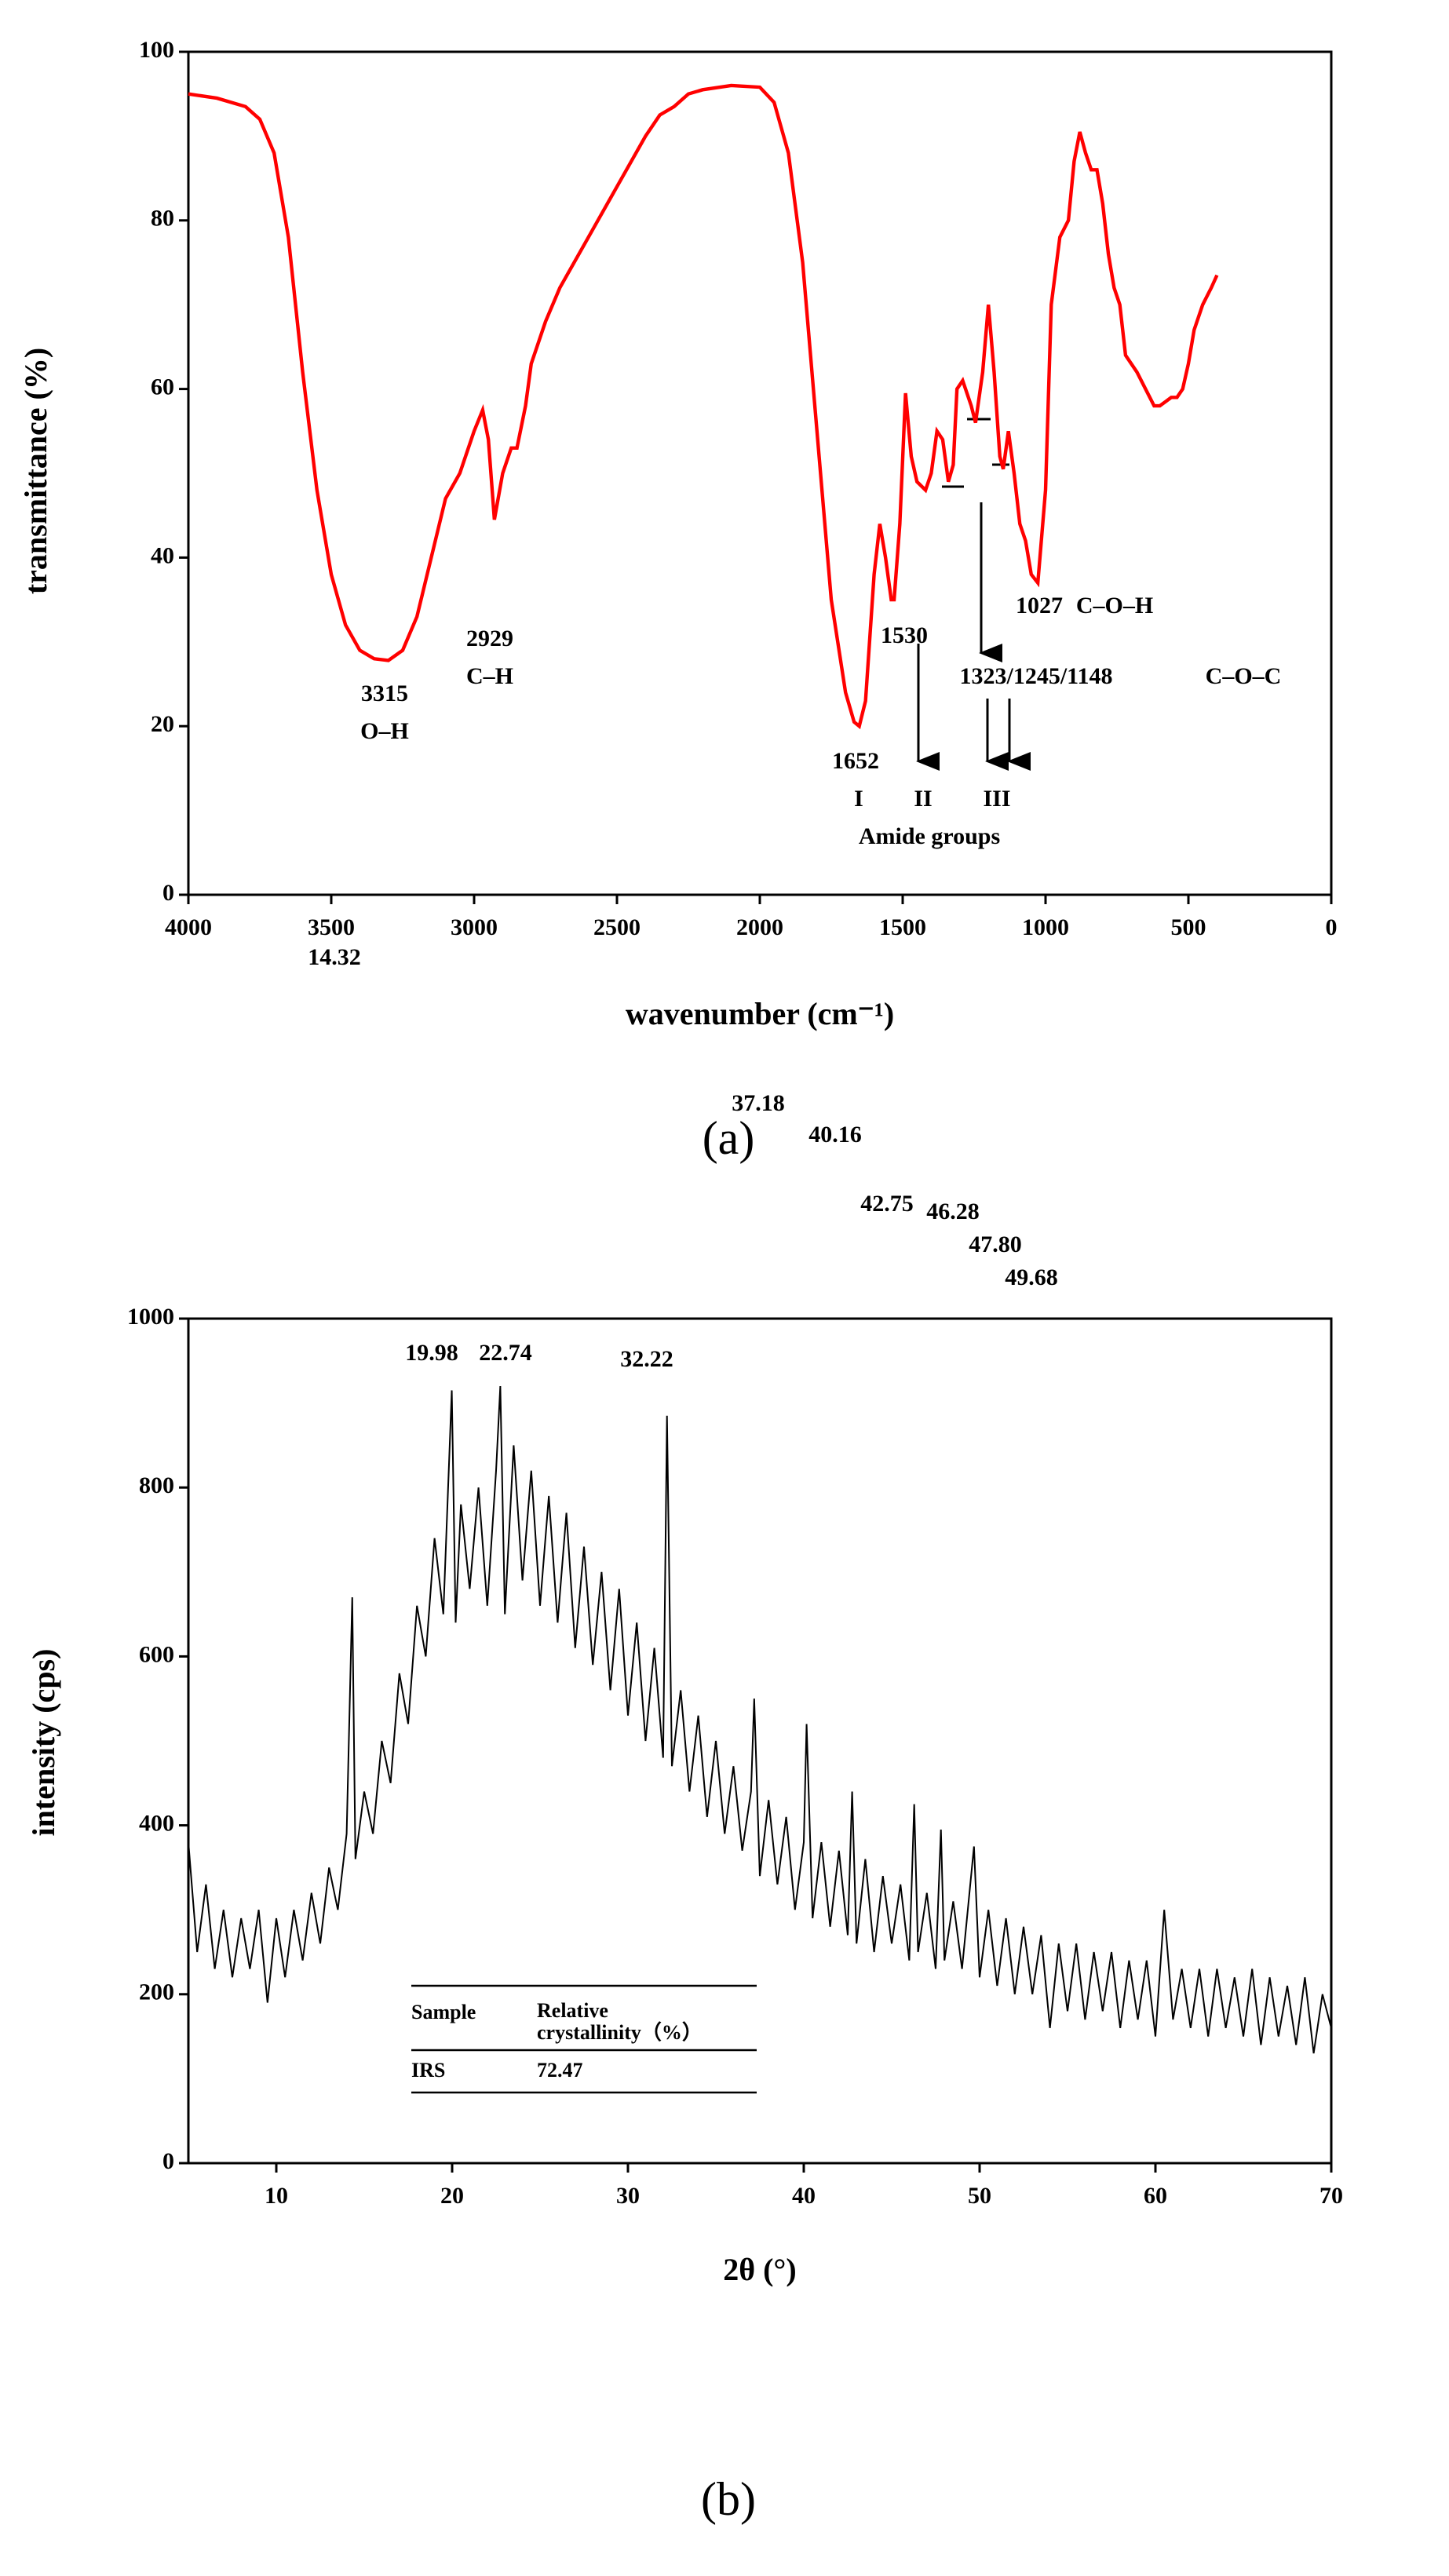  Describe the element at coordinates (1155, 2196) in the screenshot. I see `x-tick-label: 60` at that location.